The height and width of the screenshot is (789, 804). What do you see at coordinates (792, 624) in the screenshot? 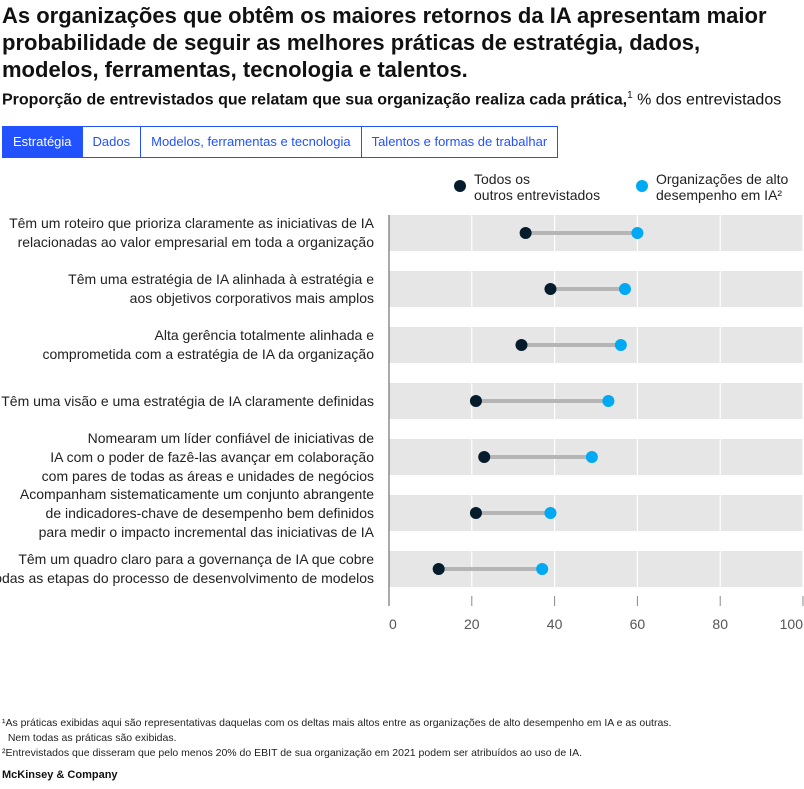
I see `x-tick-label: 100` at bounding box center [792, 624].